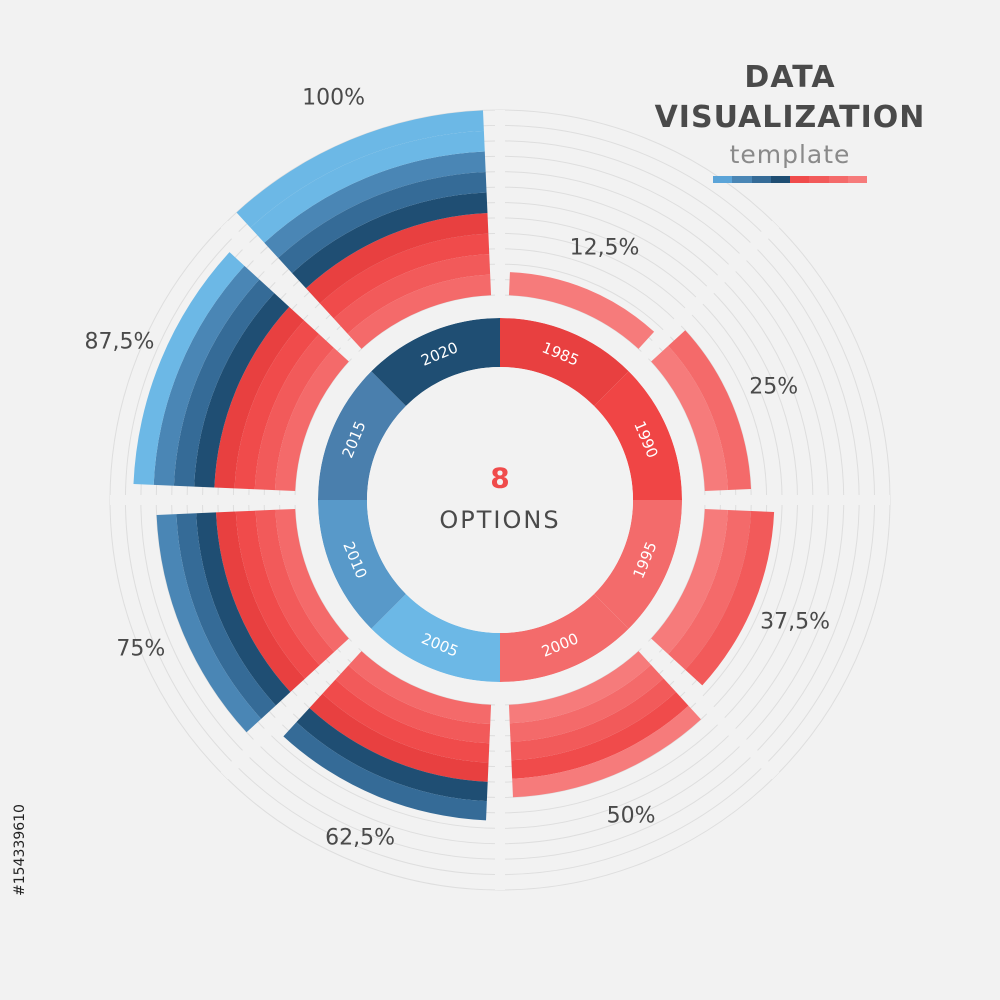  What do you see at coordinates (141, 649) in the screenshot?
I see `value-label: 75%` at bounding box center [141, 649].